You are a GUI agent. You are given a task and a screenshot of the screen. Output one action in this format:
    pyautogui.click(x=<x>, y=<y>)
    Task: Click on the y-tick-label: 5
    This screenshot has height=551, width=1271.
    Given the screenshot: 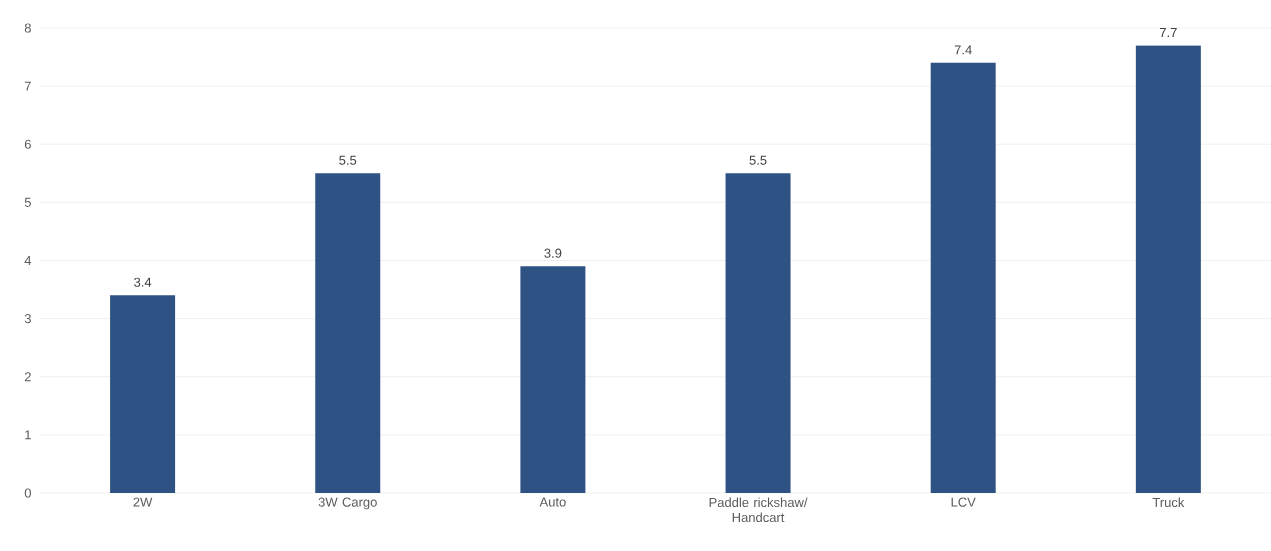 What is the action you would take?
    pyautogui.click(x=27, y=202)
    